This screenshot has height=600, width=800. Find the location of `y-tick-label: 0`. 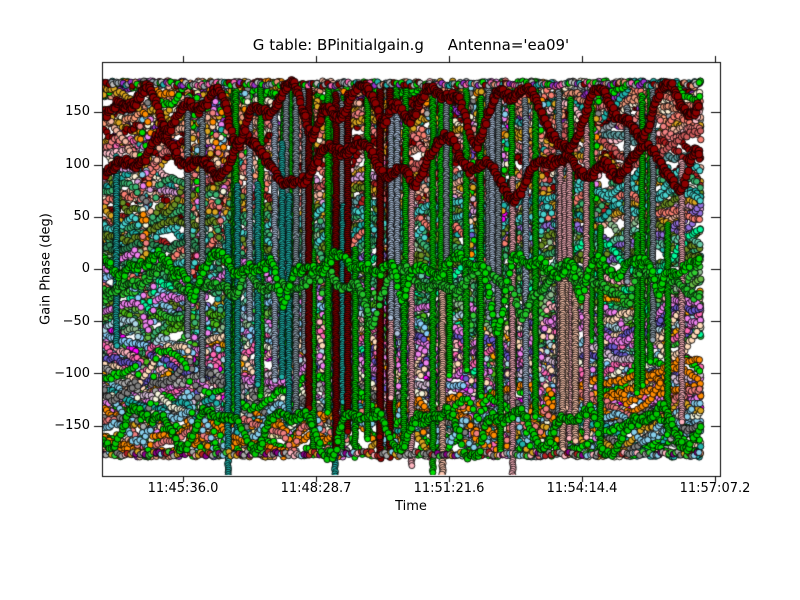

y-tick-label: 0 is located at coordinates (85, 268).